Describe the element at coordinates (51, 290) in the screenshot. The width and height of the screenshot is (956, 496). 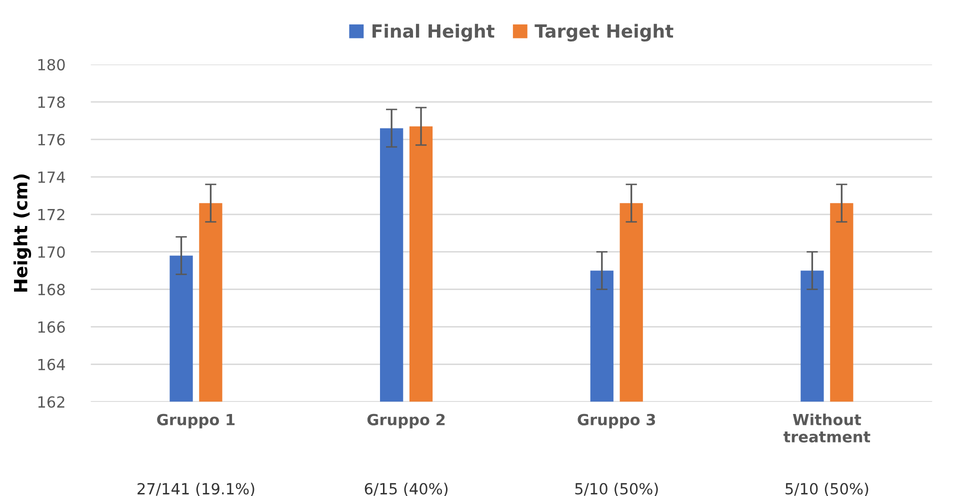
I see `y-tick-label: 168` at that location.